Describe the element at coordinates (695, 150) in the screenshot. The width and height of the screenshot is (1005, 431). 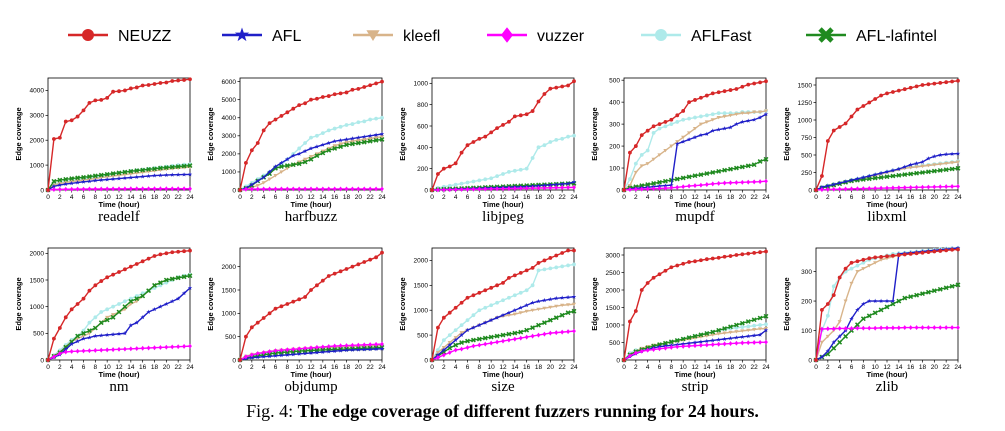
I see `series-line` at that location.